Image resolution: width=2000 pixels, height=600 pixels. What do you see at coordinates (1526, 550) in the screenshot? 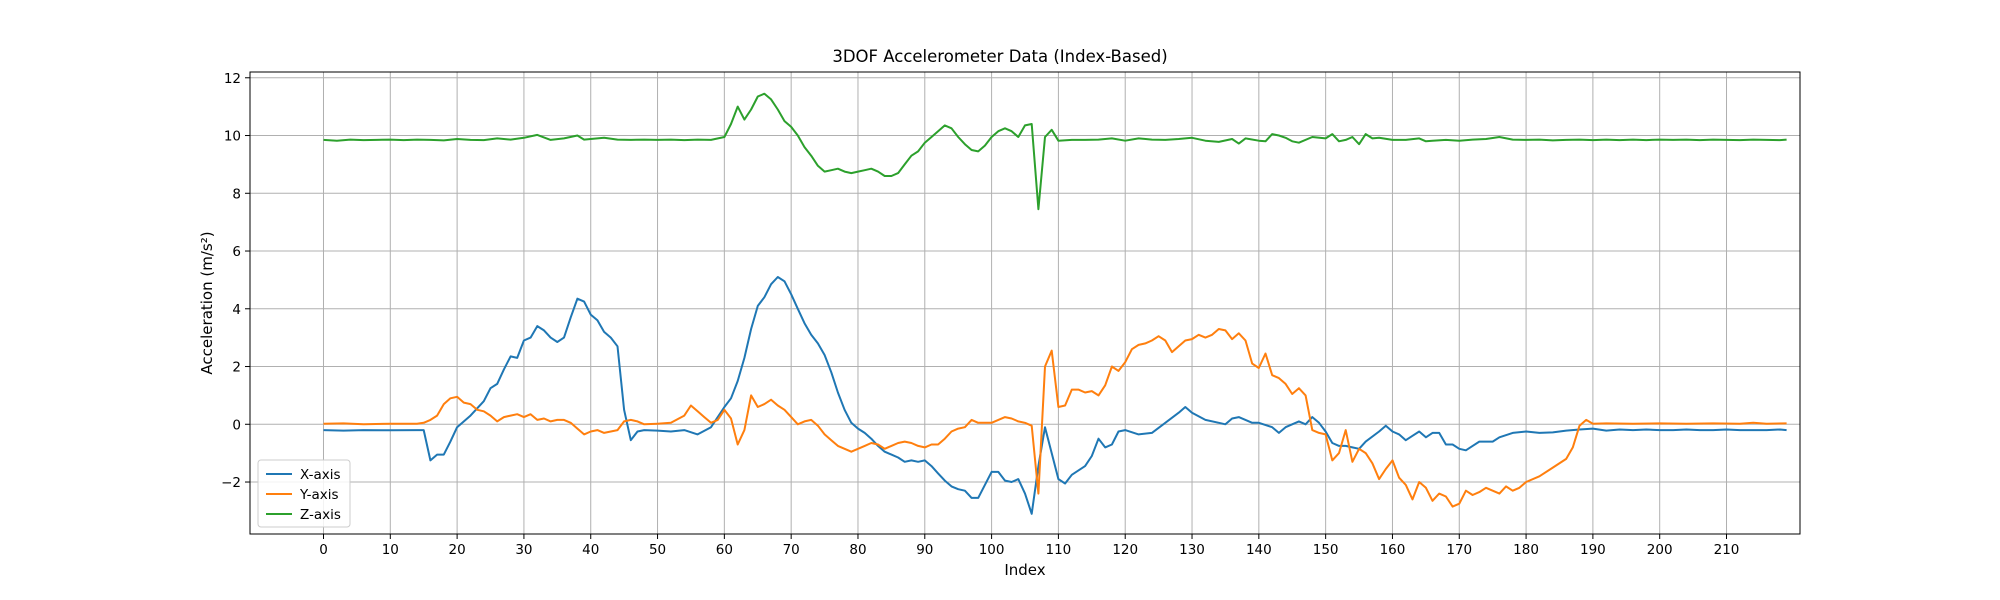
I see `x-tick-label: 180` at bounding box center [1526, 550].